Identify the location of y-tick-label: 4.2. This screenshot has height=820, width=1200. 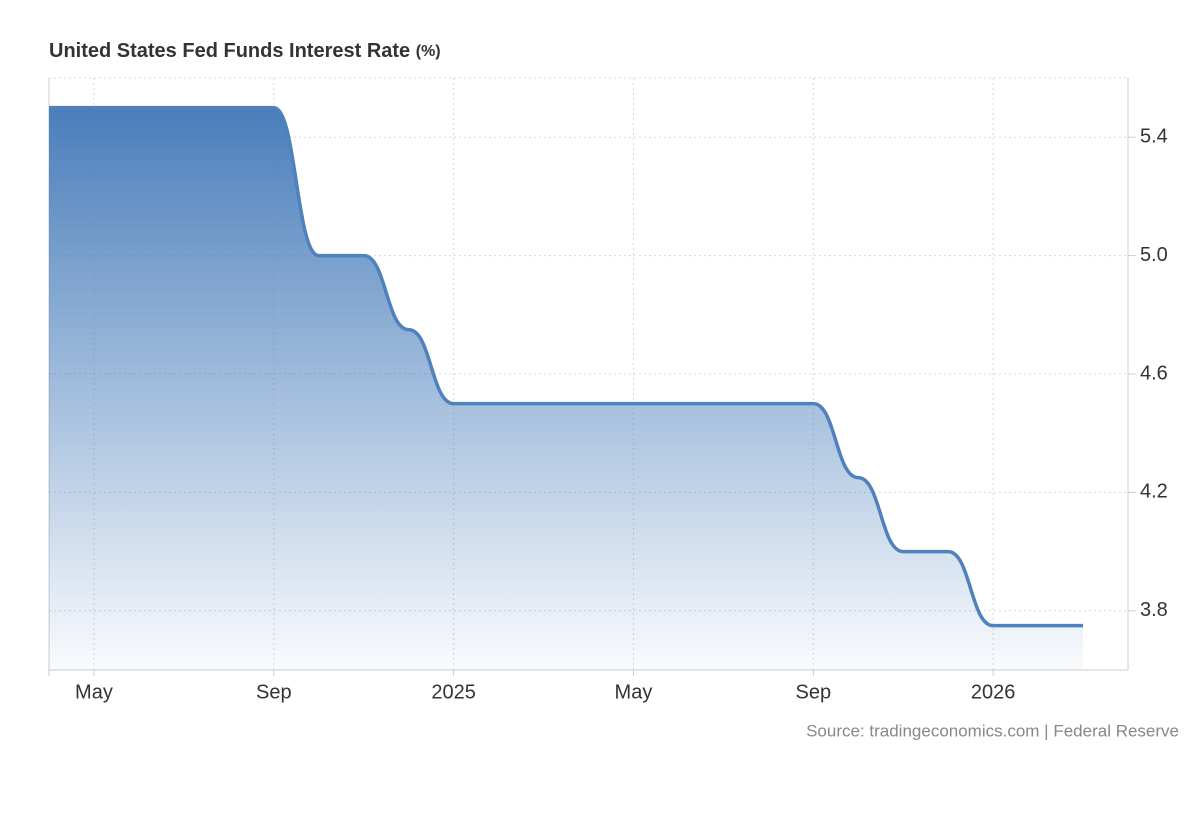
(1154, 492).